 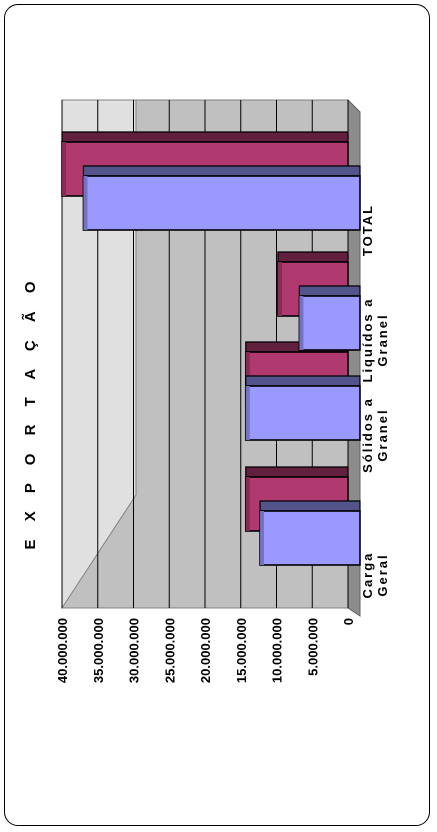 I want to click on tick-label: 25.000.000, so click(x=169, y=650).